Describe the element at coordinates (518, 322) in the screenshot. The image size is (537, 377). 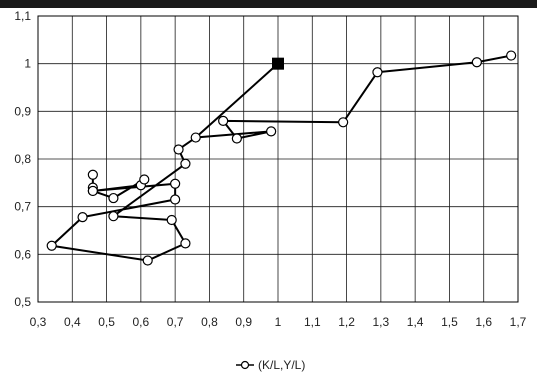
I see `x-tick-label: 1,7` at that location.